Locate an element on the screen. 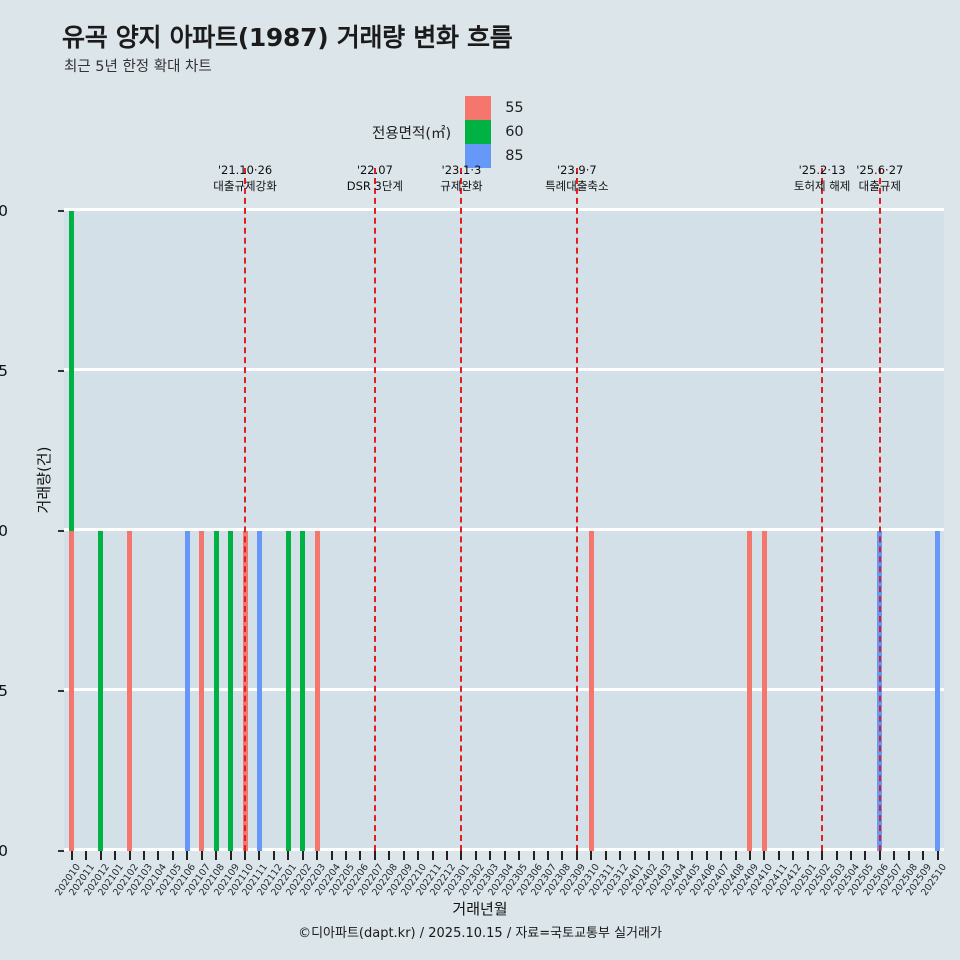 This screenshot has height=960, width=960. legend-item-85: 85 is located at coordinates (494, 156).